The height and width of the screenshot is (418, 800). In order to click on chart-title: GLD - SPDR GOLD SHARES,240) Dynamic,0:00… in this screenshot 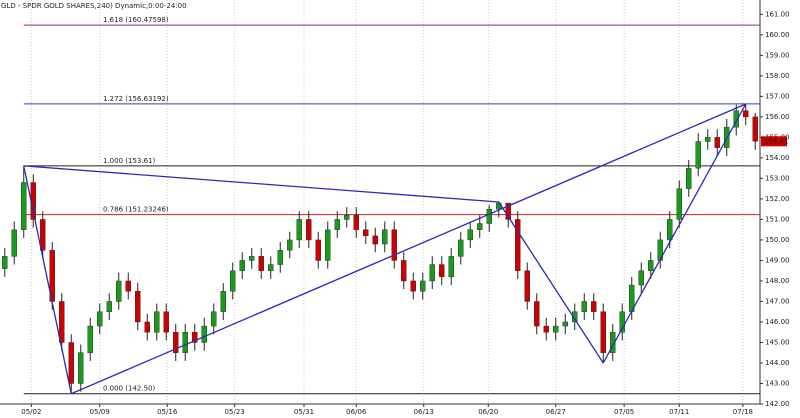, I will do `click(94, 6)`.